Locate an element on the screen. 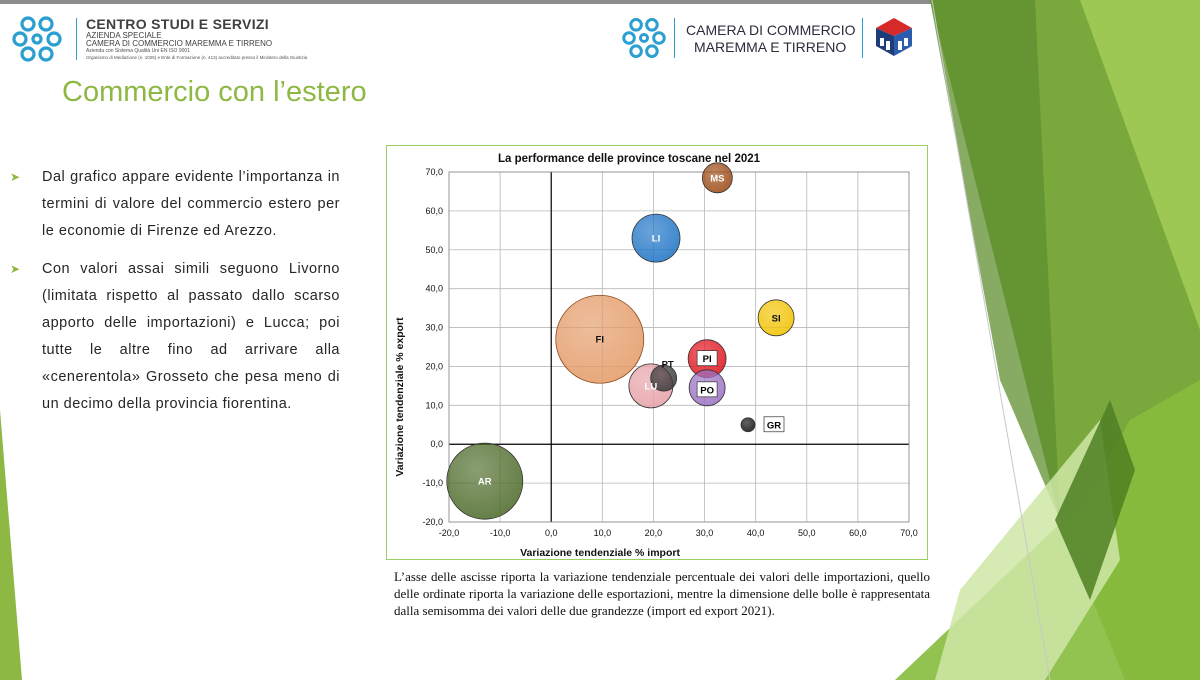 The height and width of the screenshot is (680, 1200). x-tick-label: 10,0 is located at coordinates (603, 533).